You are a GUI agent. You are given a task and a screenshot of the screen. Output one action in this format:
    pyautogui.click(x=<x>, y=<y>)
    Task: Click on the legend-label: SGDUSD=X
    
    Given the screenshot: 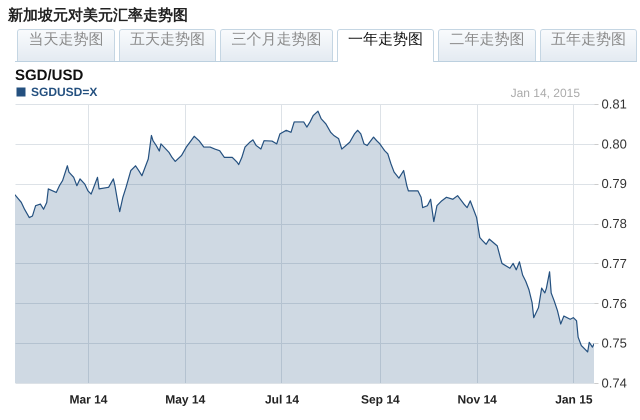 What is the action you would take?
    pyautogui.click(x=64, y=92)
    